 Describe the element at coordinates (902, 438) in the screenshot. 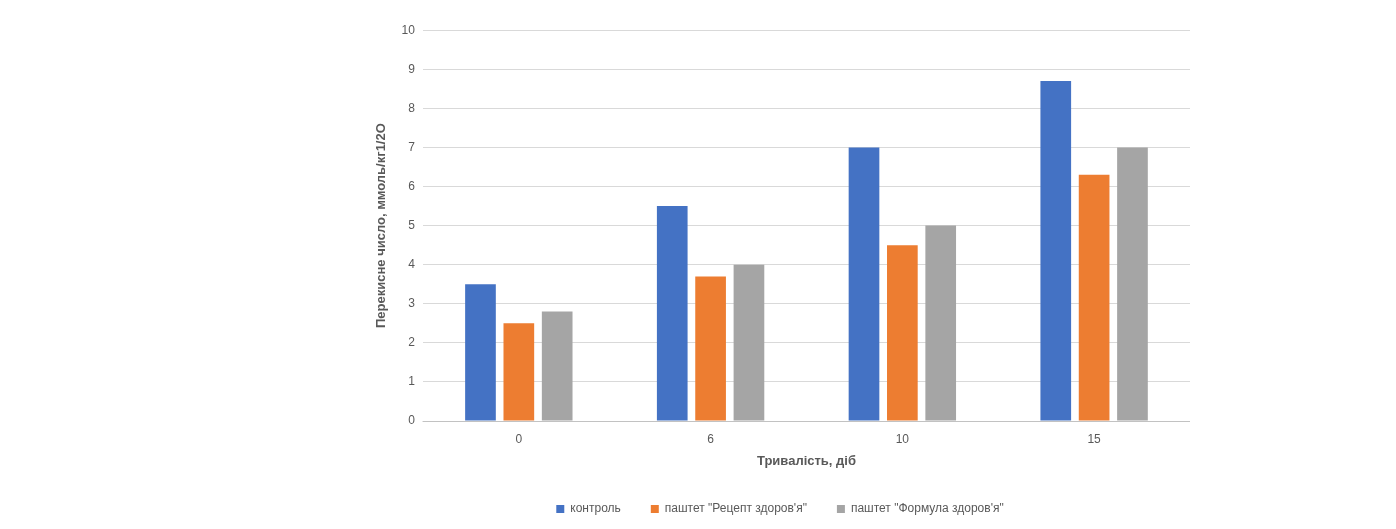

I see `x-tick-label: 10` at that location.